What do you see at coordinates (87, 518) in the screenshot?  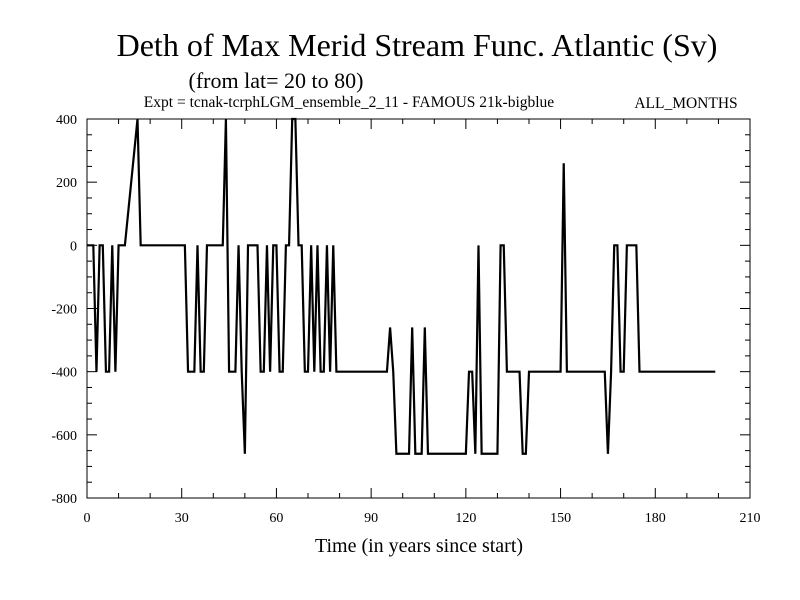 I see `x-tick-label: 0` at bounding box center [87, 518].